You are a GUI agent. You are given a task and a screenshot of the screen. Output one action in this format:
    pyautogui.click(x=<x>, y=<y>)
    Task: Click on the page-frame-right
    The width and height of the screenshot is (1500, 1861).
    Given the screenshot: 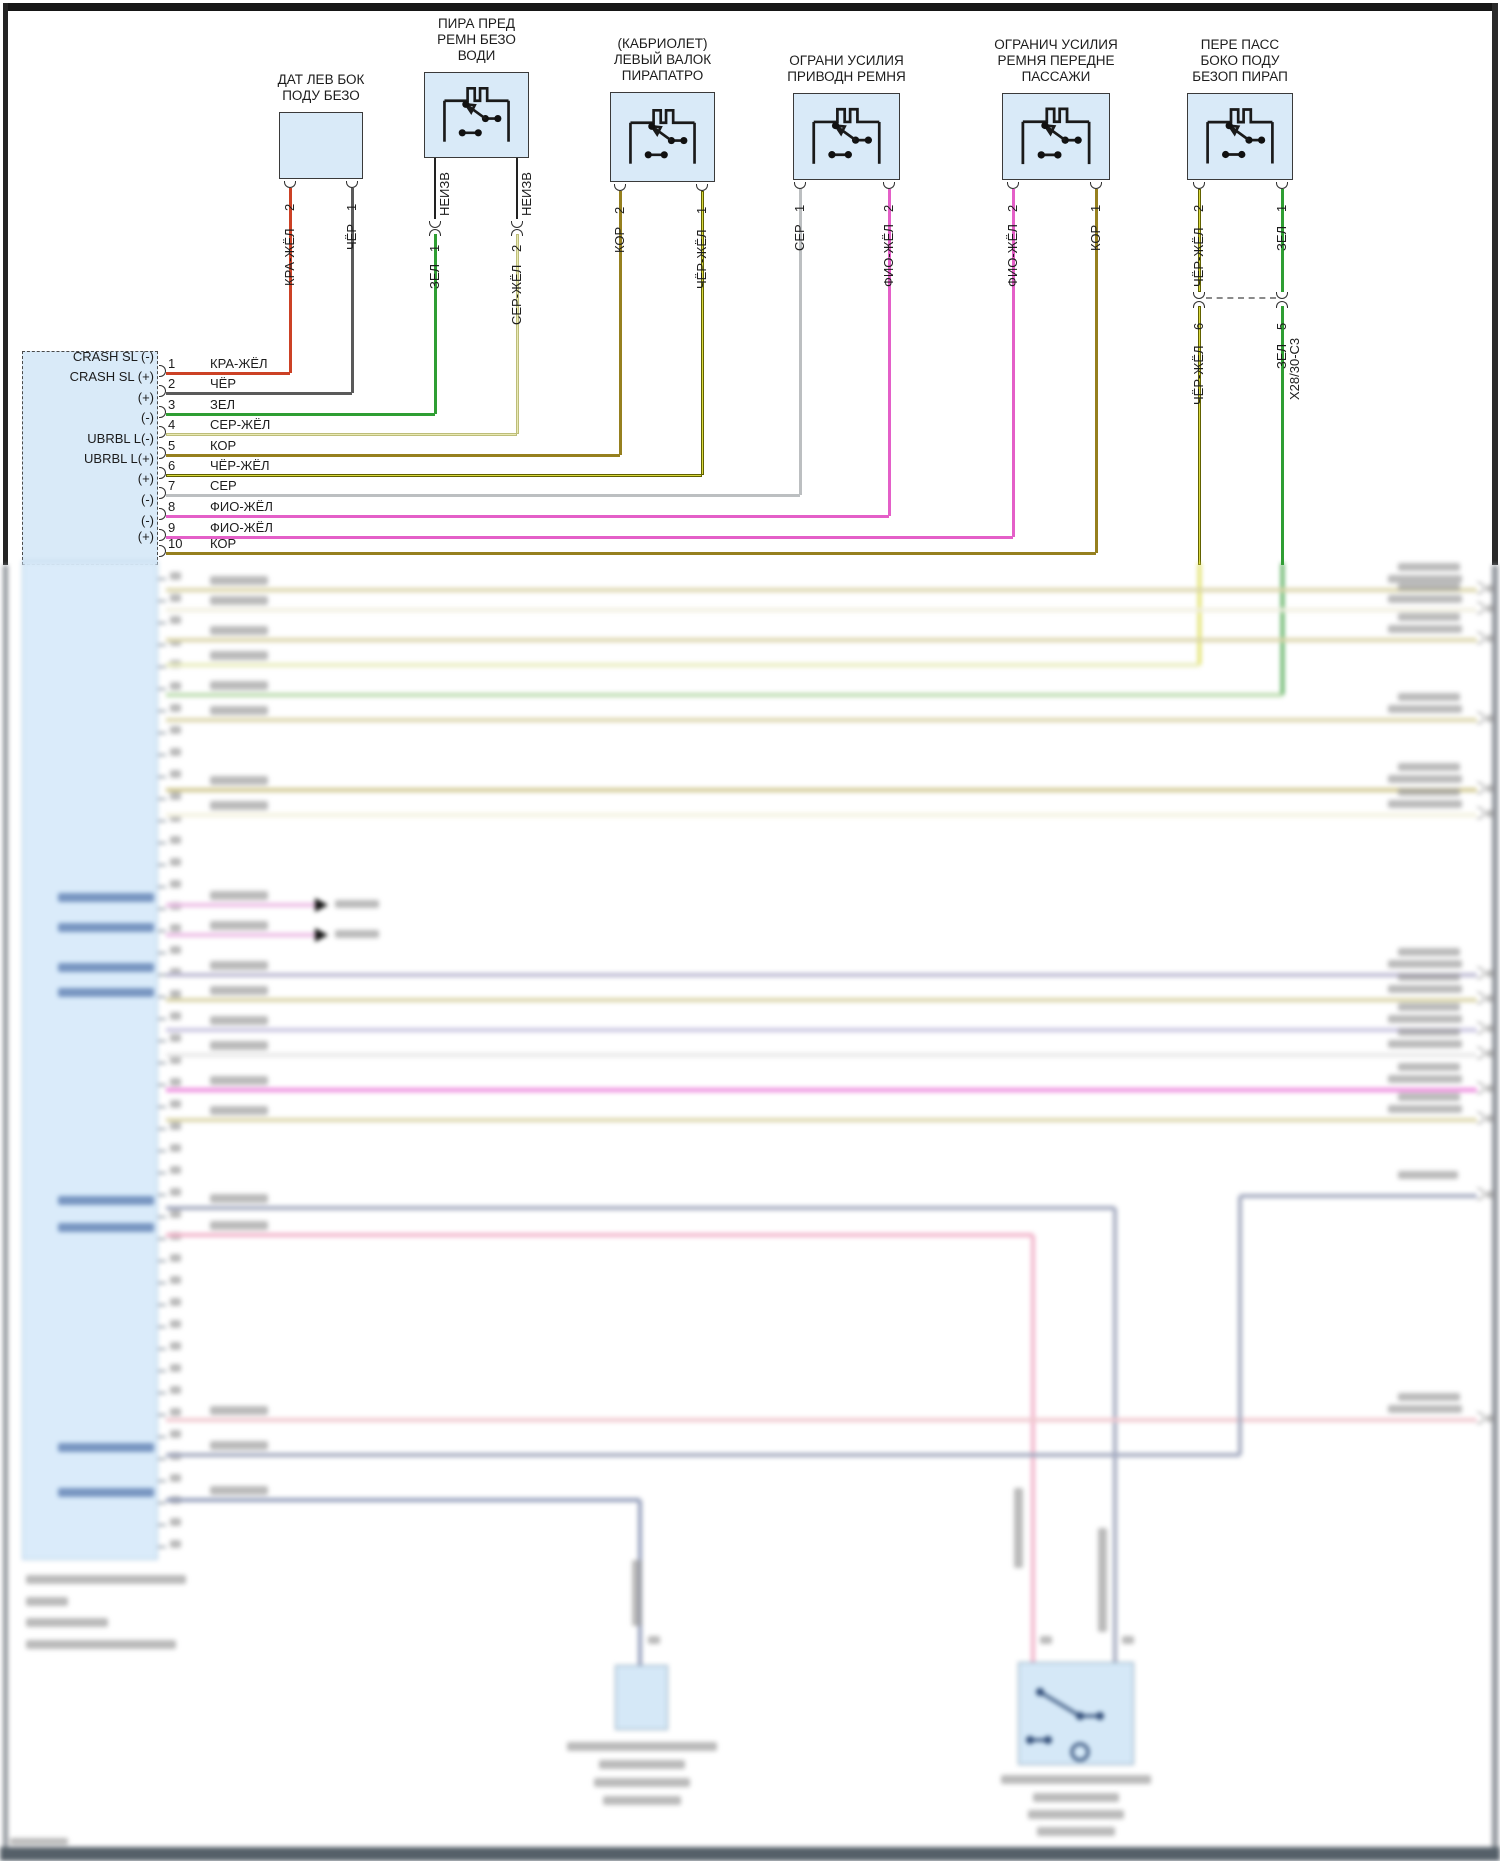 What is the action you would take?
    pyautogui.click(x=1495, y=1206)
    